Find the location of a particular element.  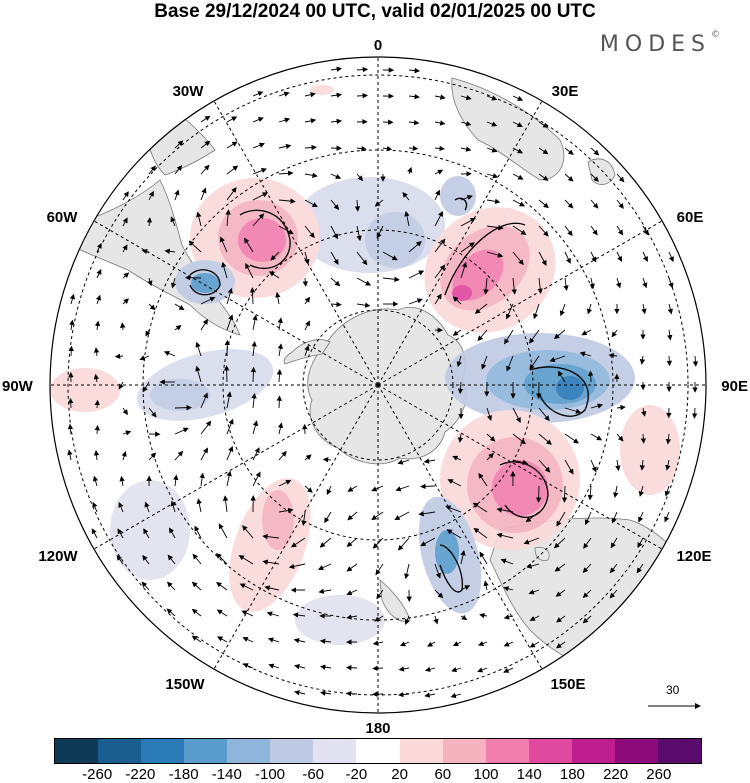

anomaly-neg-midwest-core is located at coordinates (180, 395).